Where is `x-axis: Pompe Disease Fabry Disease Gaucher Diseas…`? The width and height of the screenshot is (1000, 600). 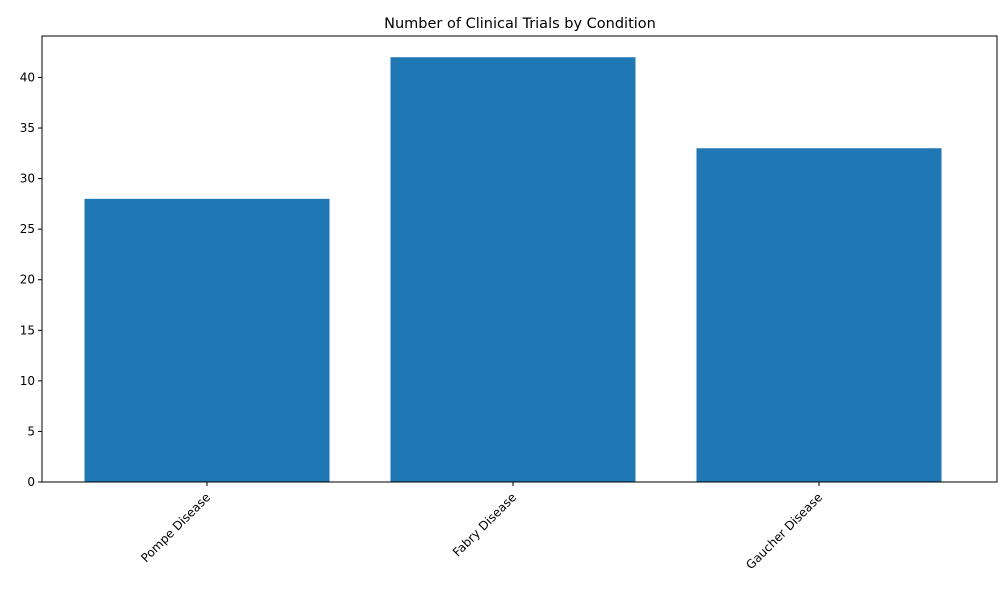
x-axis: Pompe Disease Fabry Disease Gaucher Diseas… is located at coordinates (481, 527).